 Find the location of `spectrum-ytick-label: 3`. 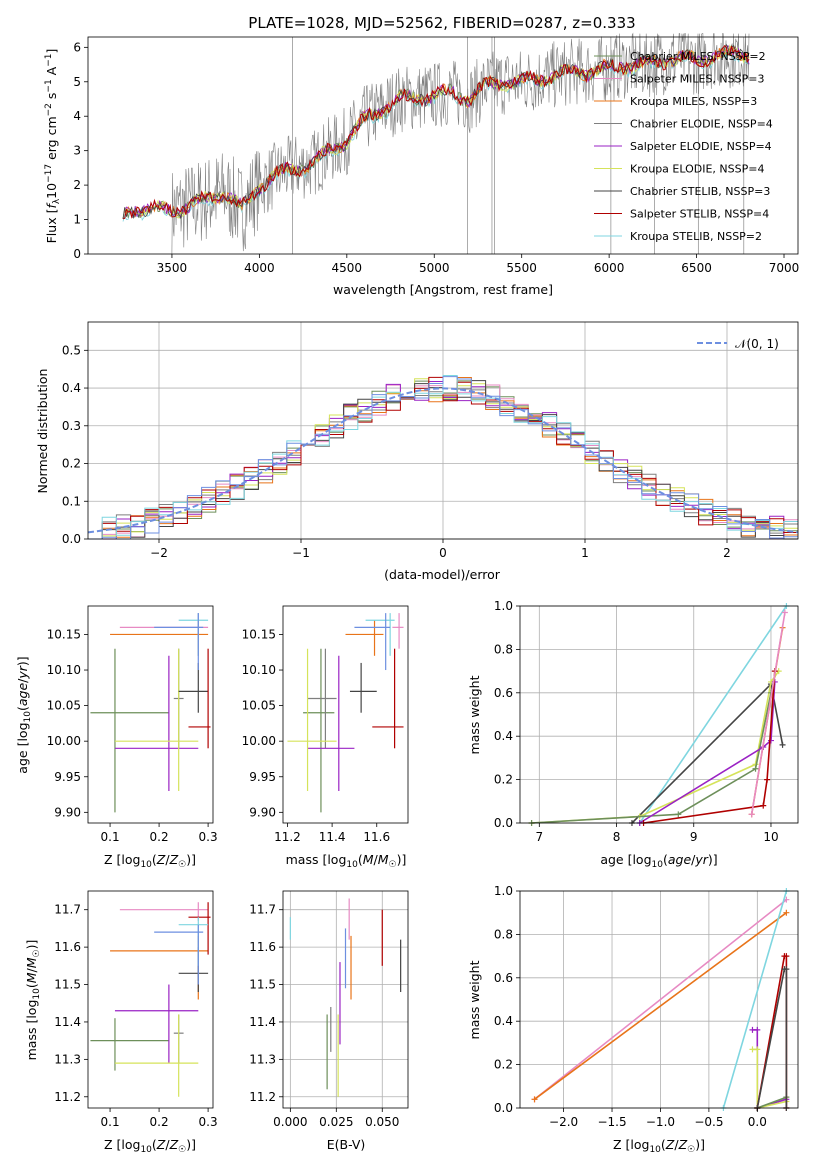

spectrum-ytick-label: 3 is located at coordinates (77, 151).